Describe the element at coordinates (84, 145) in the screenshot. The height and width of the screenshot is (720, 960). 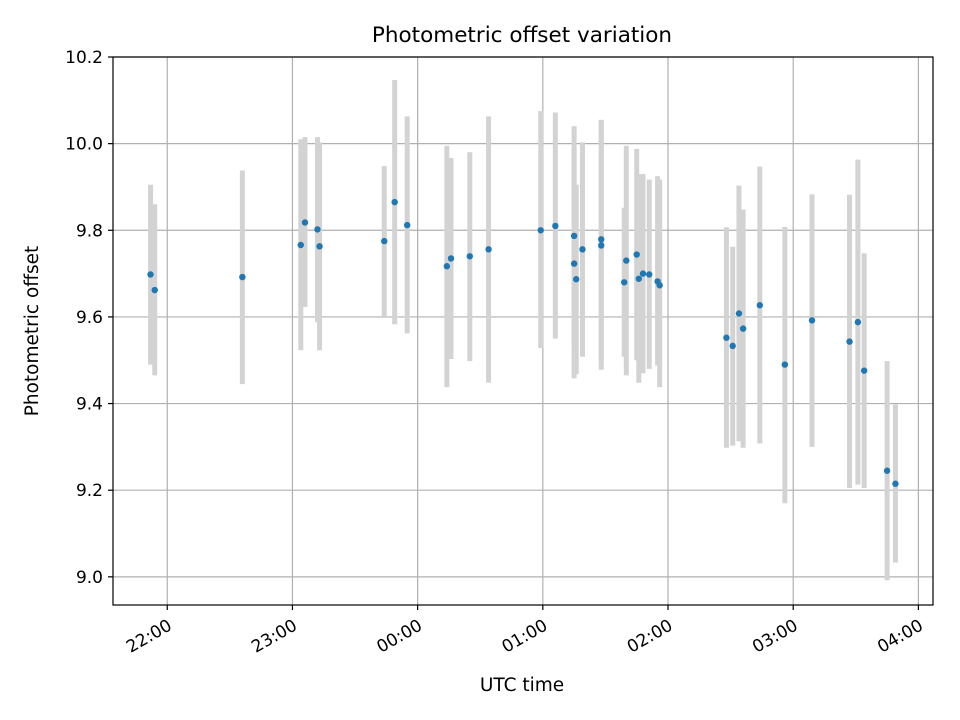
I see `y-tick-label: 10.0` at that location.